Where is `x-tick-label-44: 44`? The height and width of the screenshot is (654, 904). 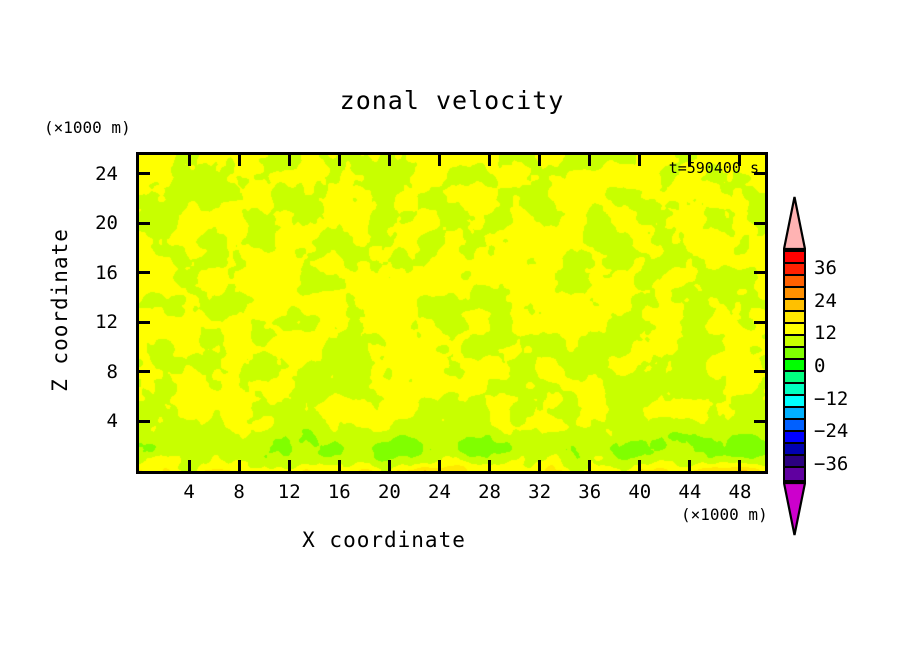 x-tick-label-44: 44 is located at coordinates (690, 492).